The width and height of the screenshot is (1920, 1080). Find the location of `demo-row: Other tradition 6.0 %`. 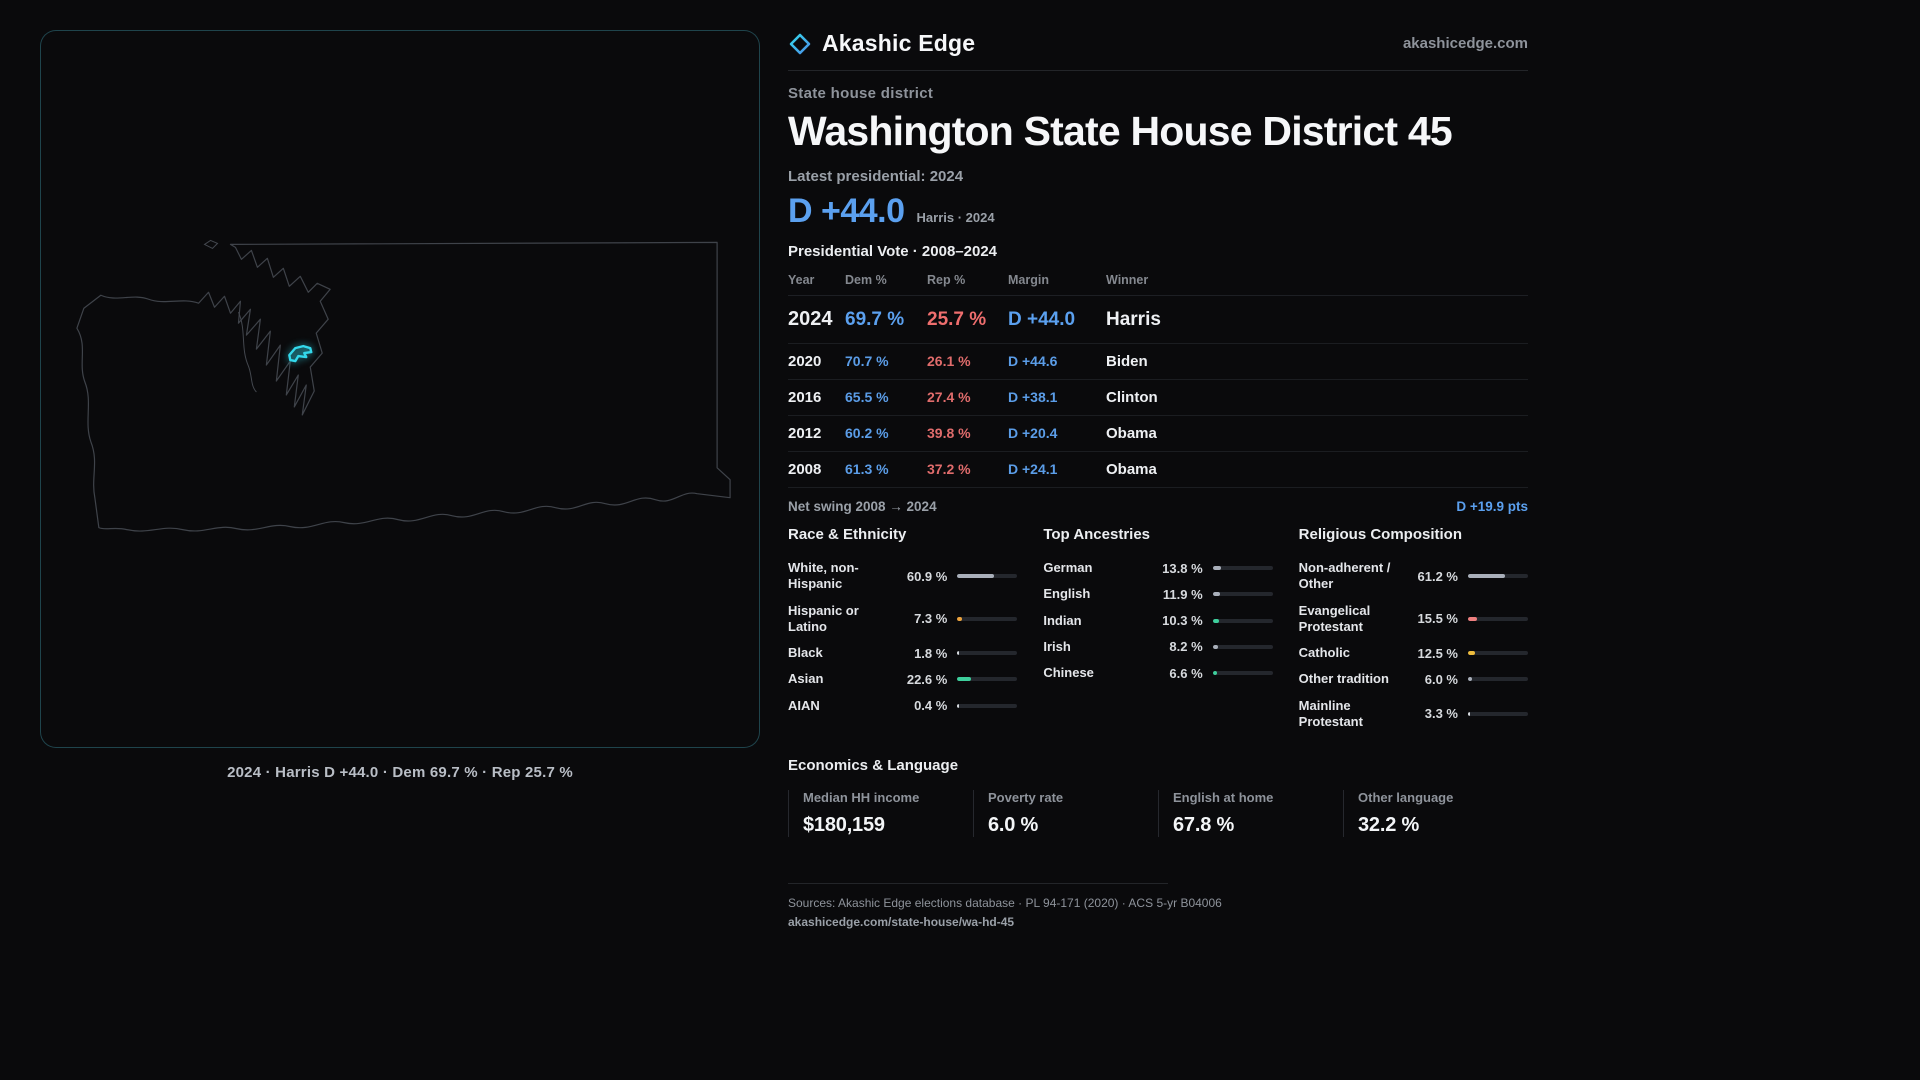

demo-row: Other tradition 6.0 % is located at coordinates (1413, 679).